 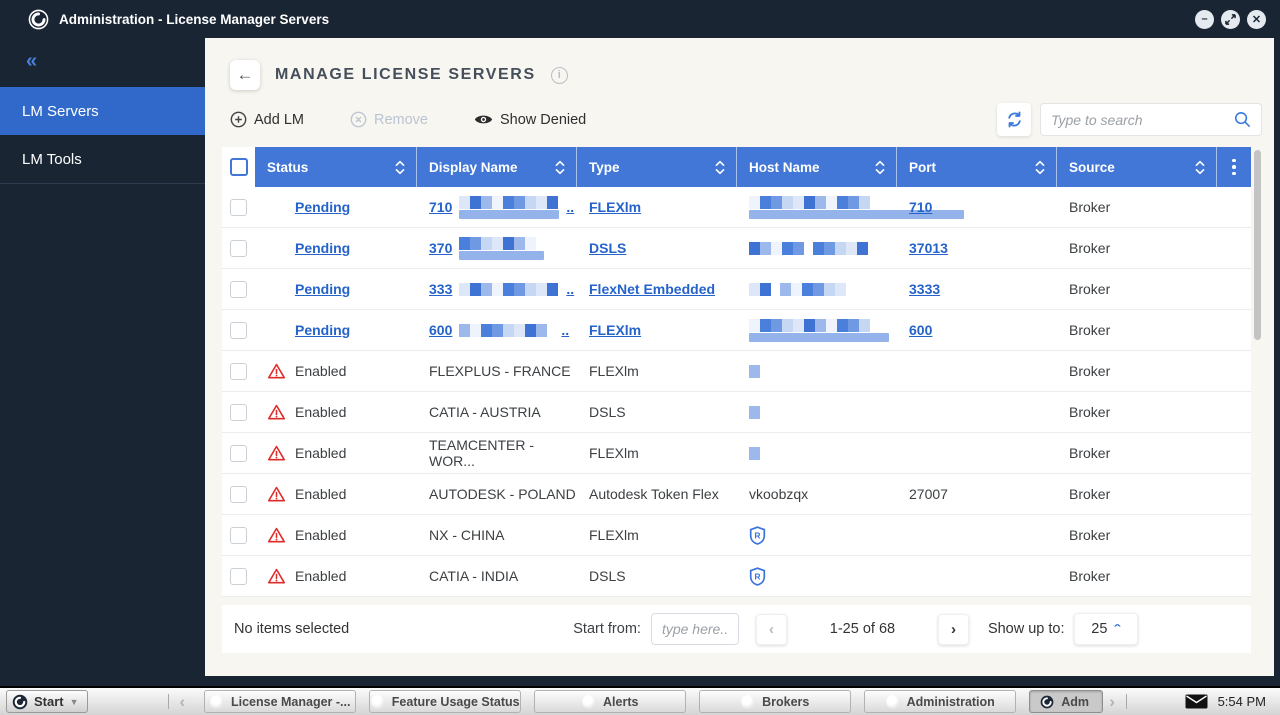 What do you see at coordinates (771, 629) in the screenshot?
I see `previous-page-button: ‹` at bounding box center [771, 629].